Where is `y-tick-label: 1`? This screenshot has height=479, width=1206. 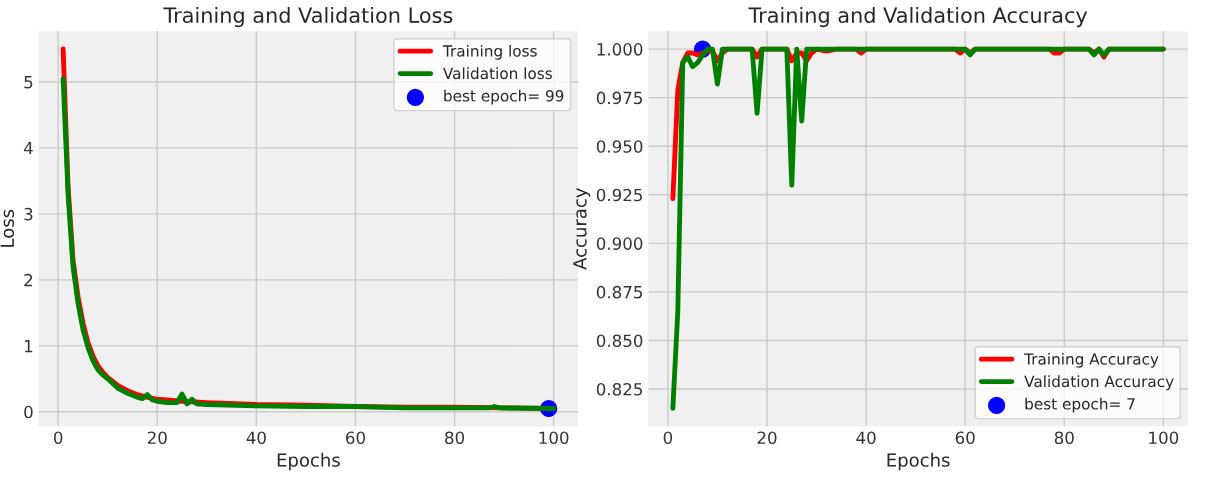
y-tick-label: 1 is located at coordinates (28, 346).